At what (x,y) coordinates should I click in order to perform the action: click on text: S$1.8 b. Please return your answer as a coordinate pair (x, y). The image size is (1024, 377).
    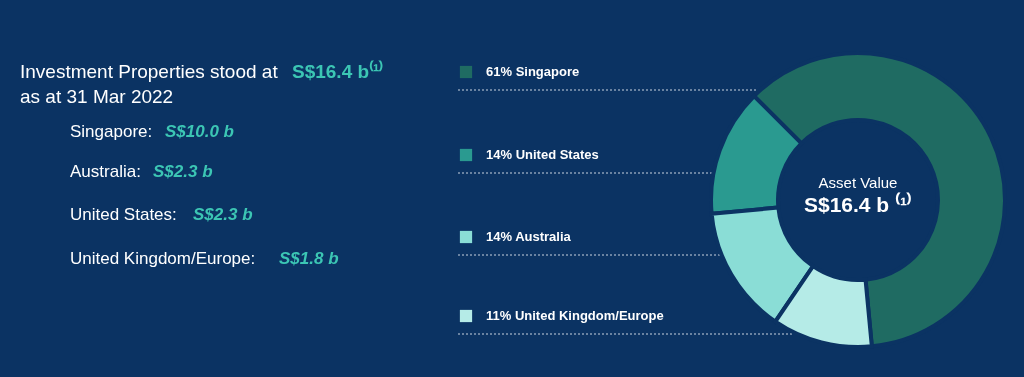
    Looking at the image, I should click on (309, 258).